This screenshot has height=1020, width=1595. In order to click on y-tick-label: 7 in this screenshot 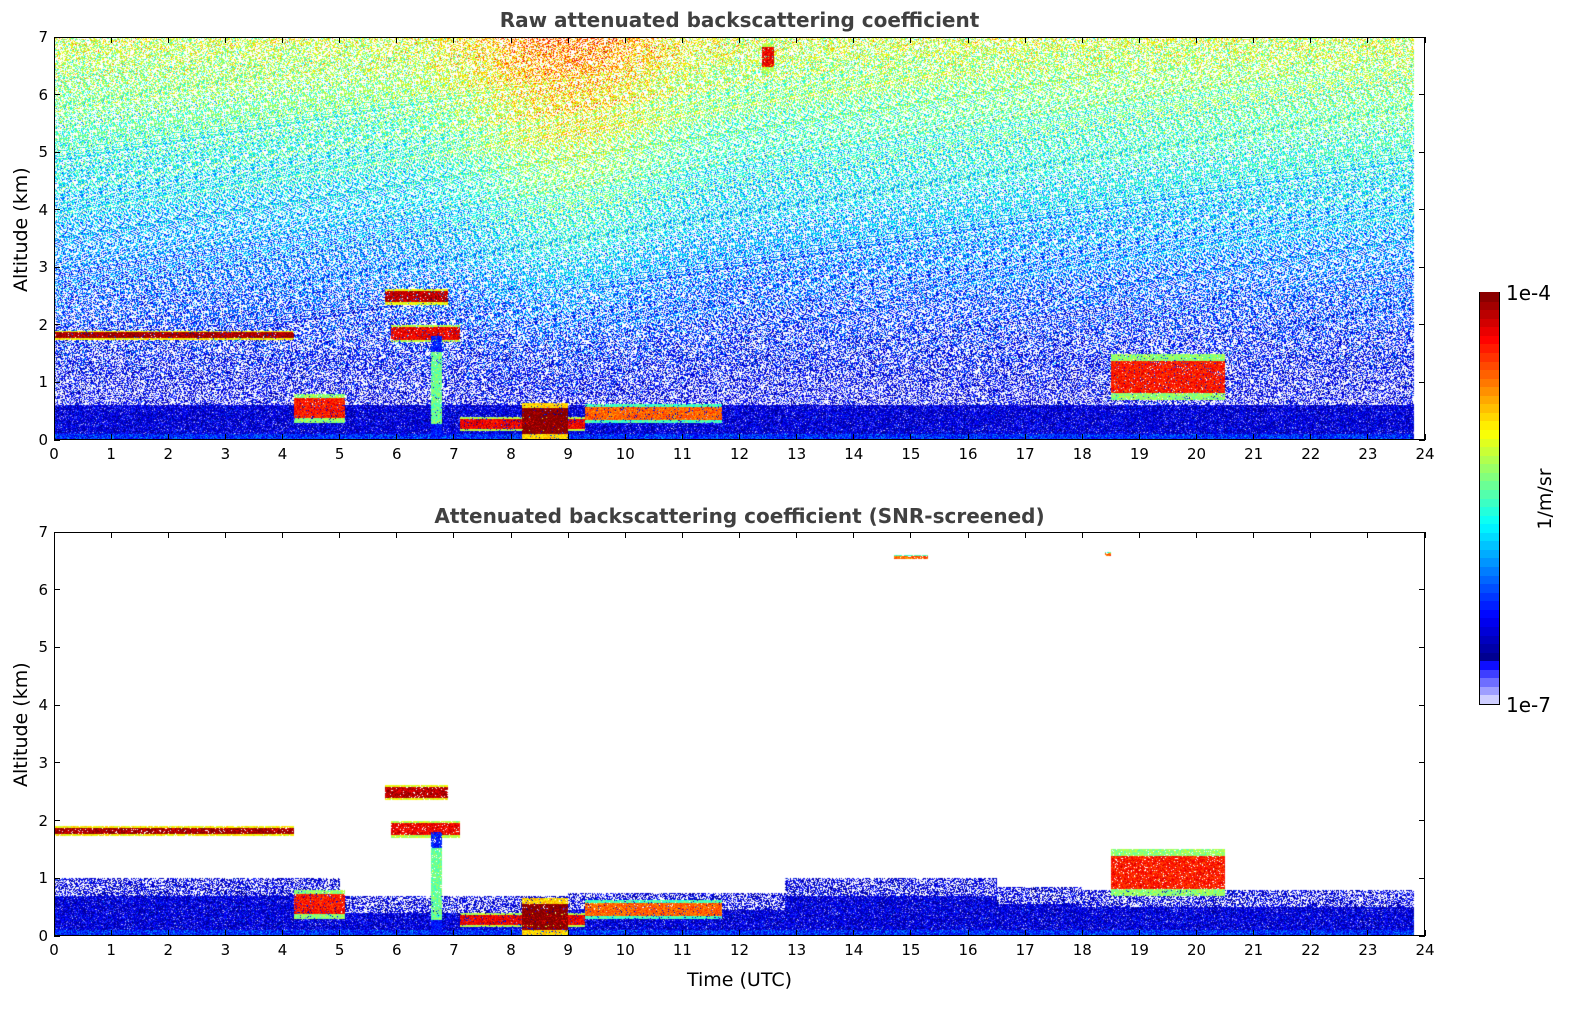, I will do `click(43, 37)`.